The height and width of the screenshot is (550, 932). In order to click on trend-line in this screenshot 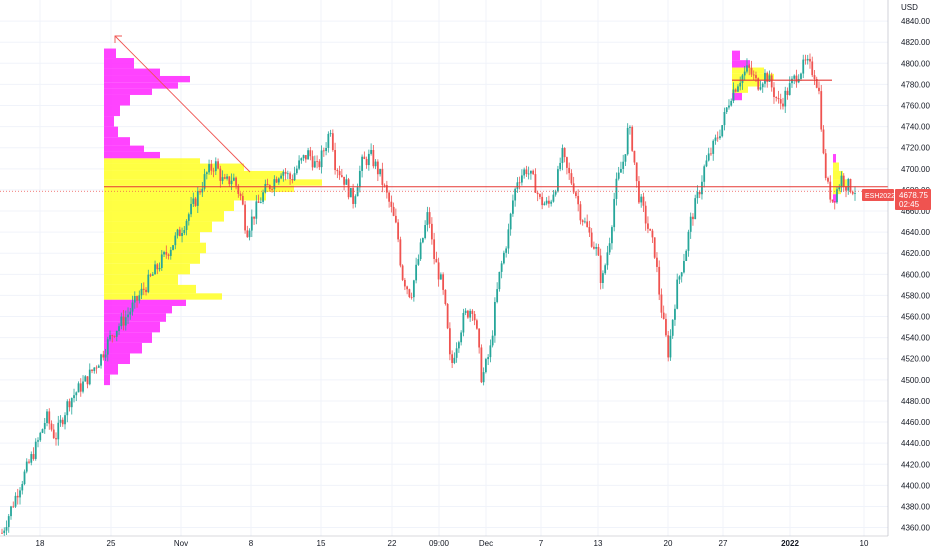, I will do `click(182, 104)`.